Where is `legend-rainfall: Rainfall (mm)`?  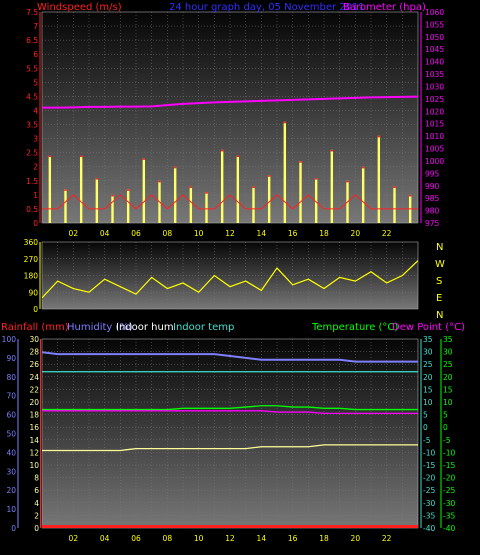
legend-rainfall: Rainfall (mm) is located at coordinates (35, 327).